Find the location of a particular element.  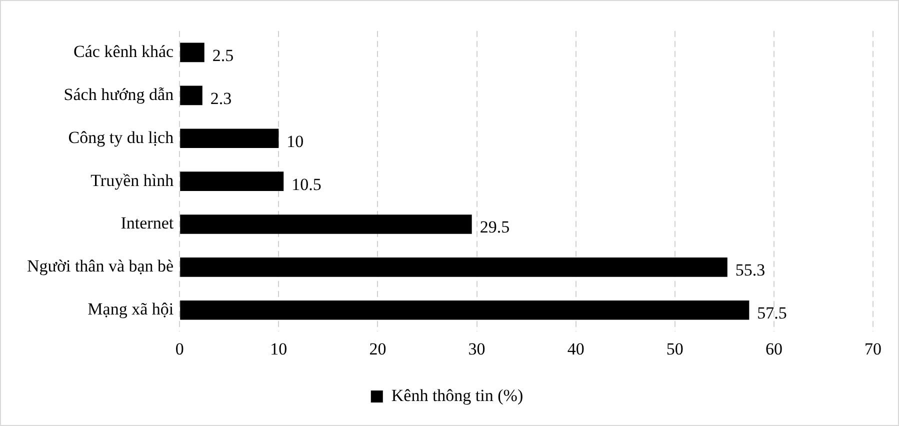

x-tick-label: 70 is located at coordinates (873, 348).